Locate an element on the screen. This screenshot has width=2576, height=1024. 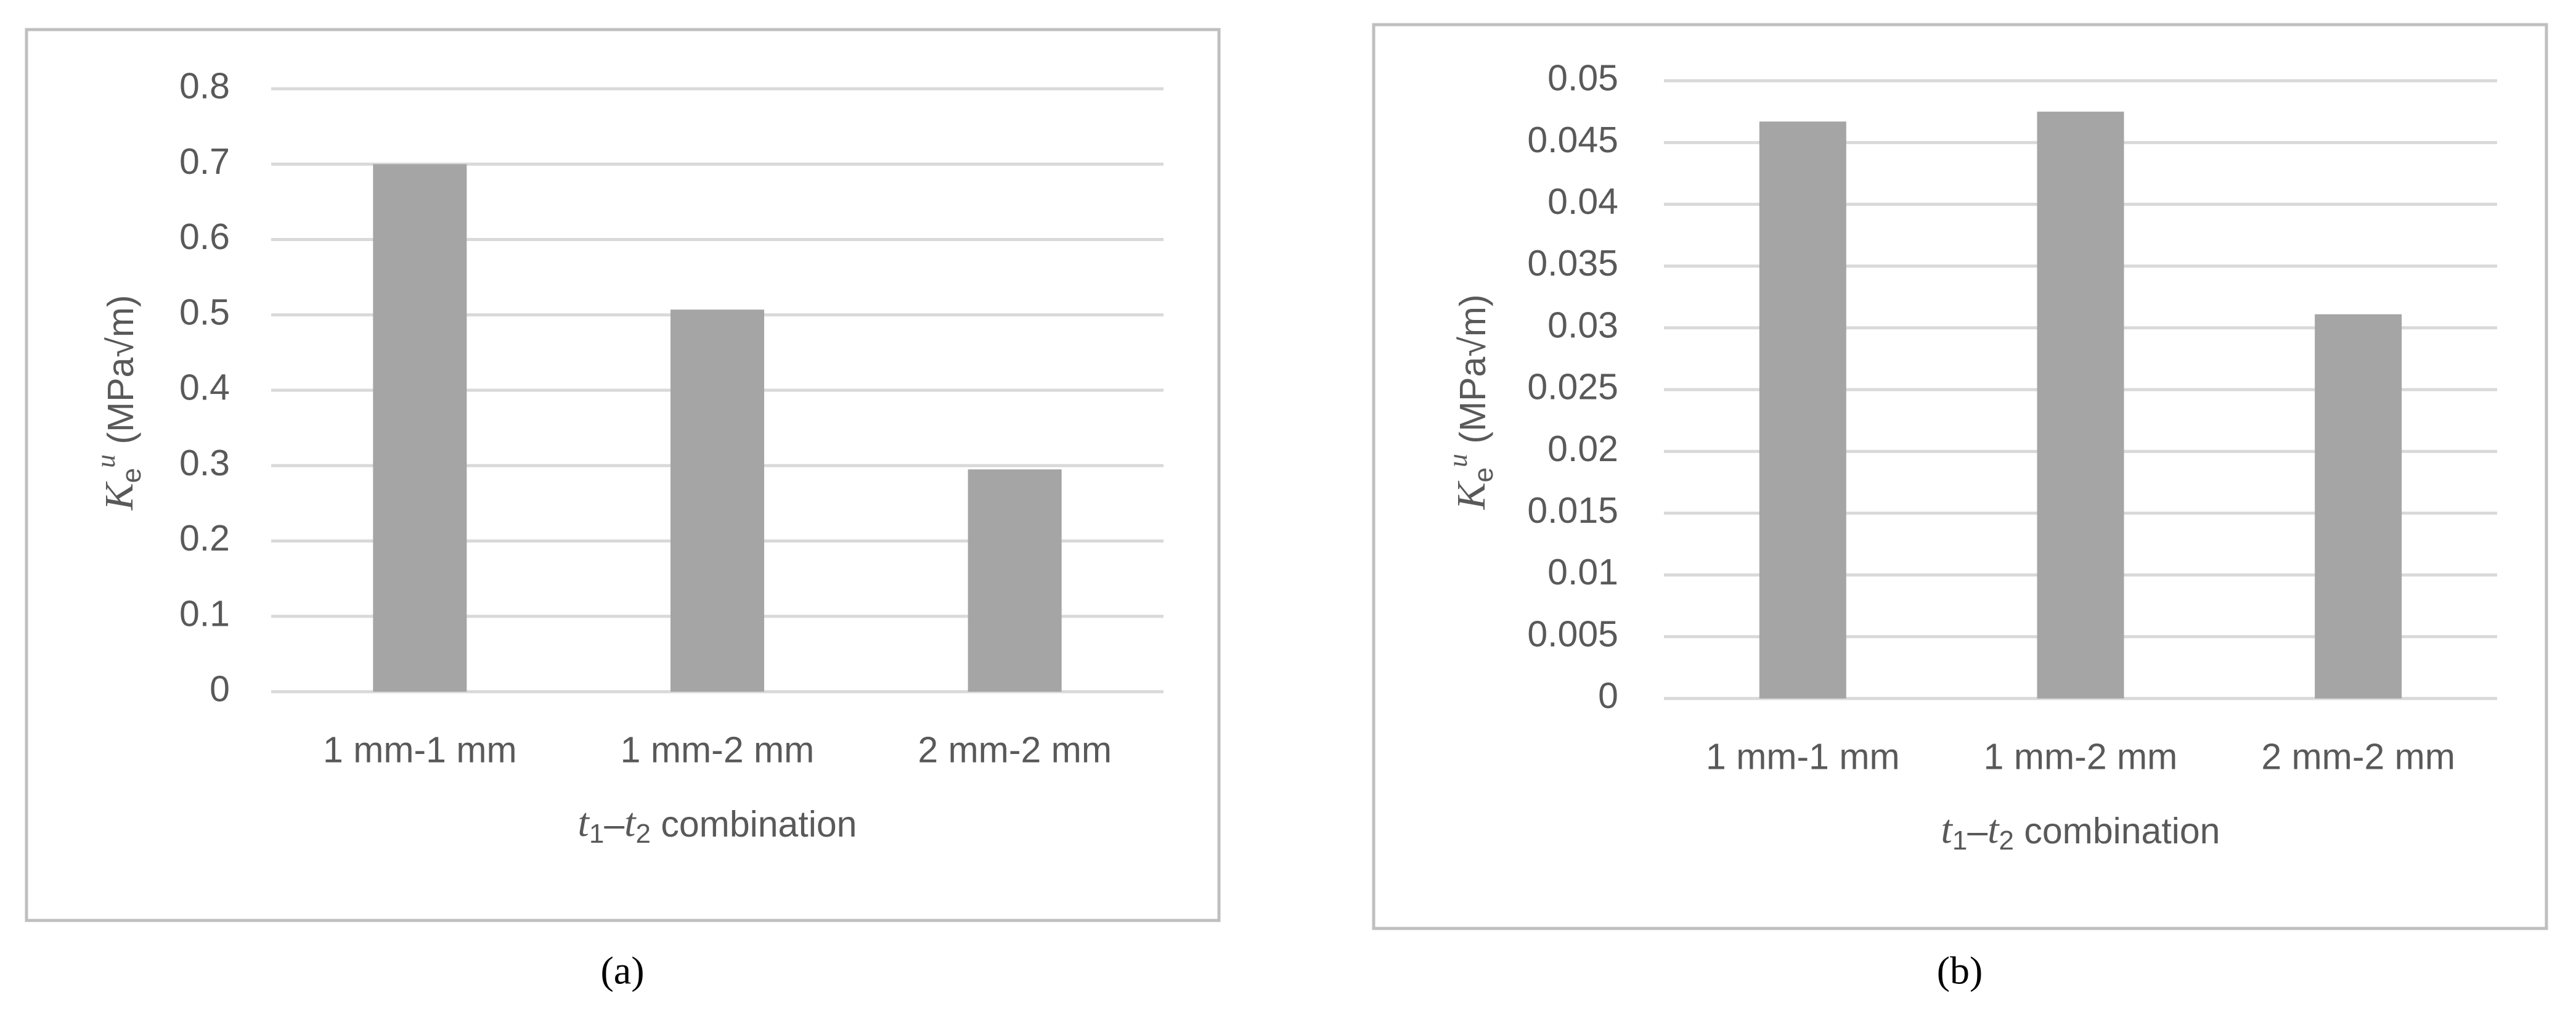
y-tick-label: 0.4 is located at coordinates (205, 387).